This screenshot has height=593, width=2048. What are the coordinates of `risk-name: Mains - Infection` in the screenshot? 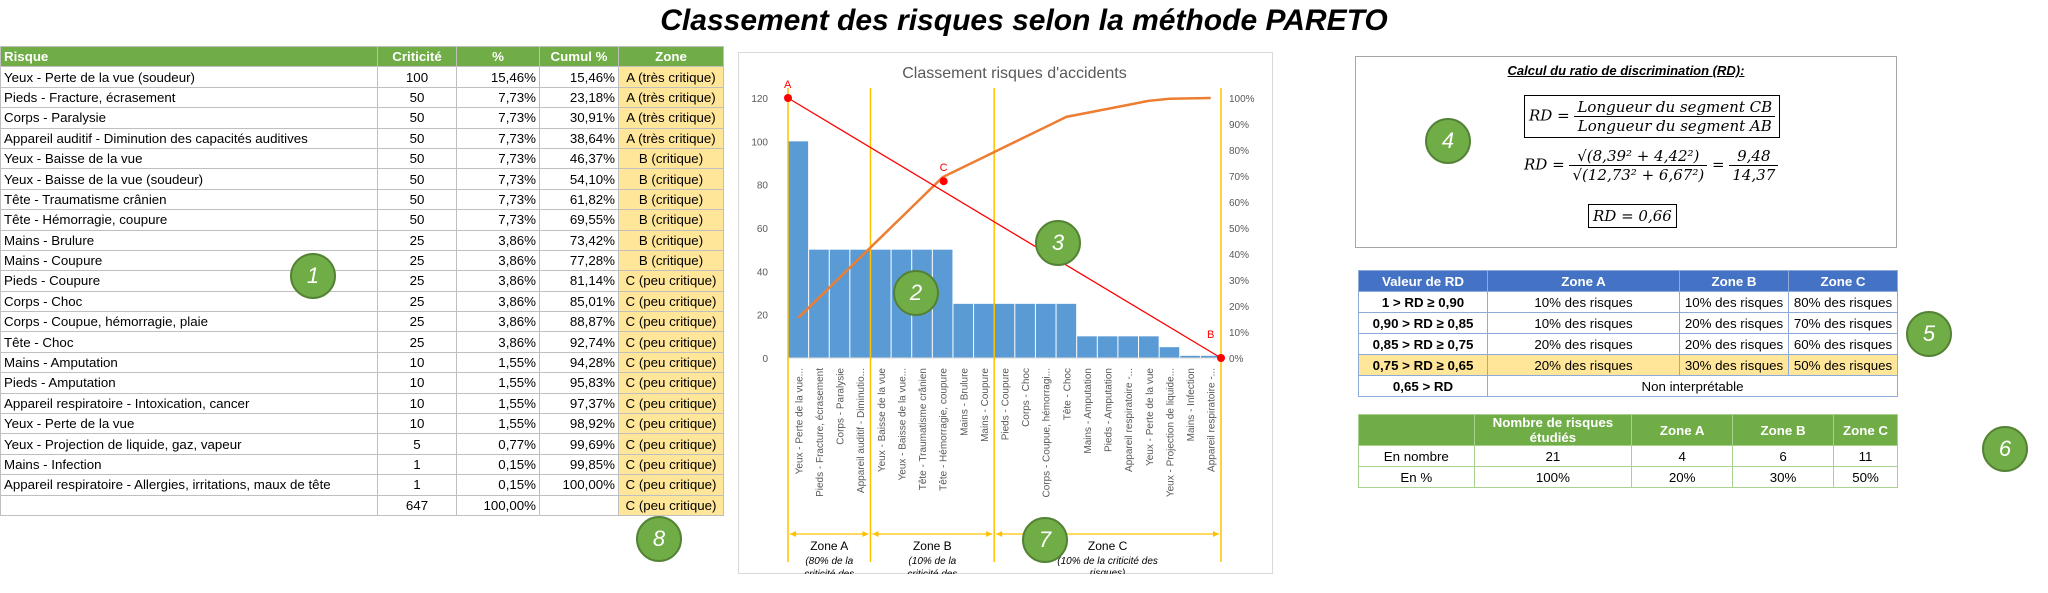 It's located at (189, 464).